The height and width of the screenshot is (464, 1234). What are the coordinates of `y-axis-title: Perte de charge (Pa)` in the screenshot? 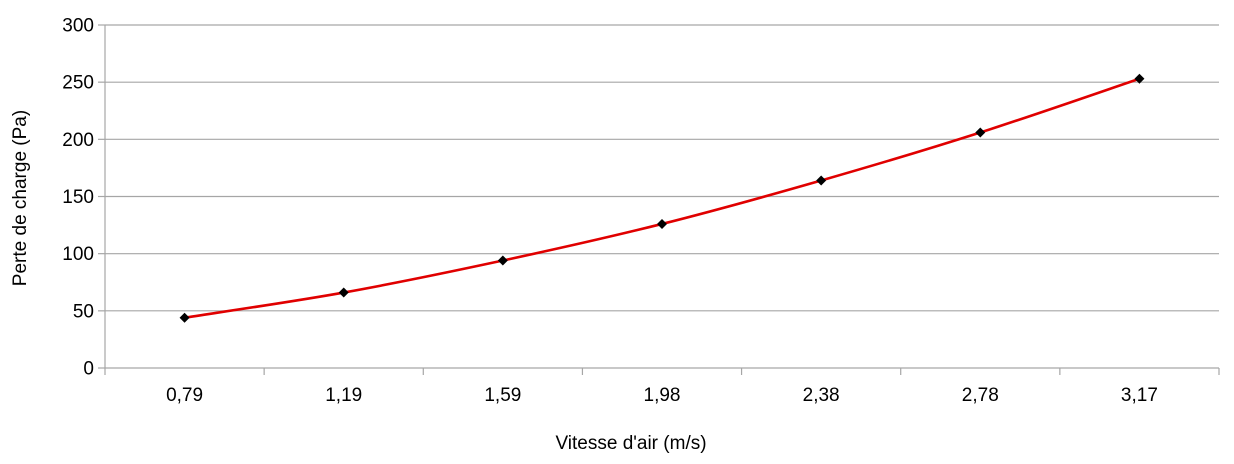 It's located at (20, 198).